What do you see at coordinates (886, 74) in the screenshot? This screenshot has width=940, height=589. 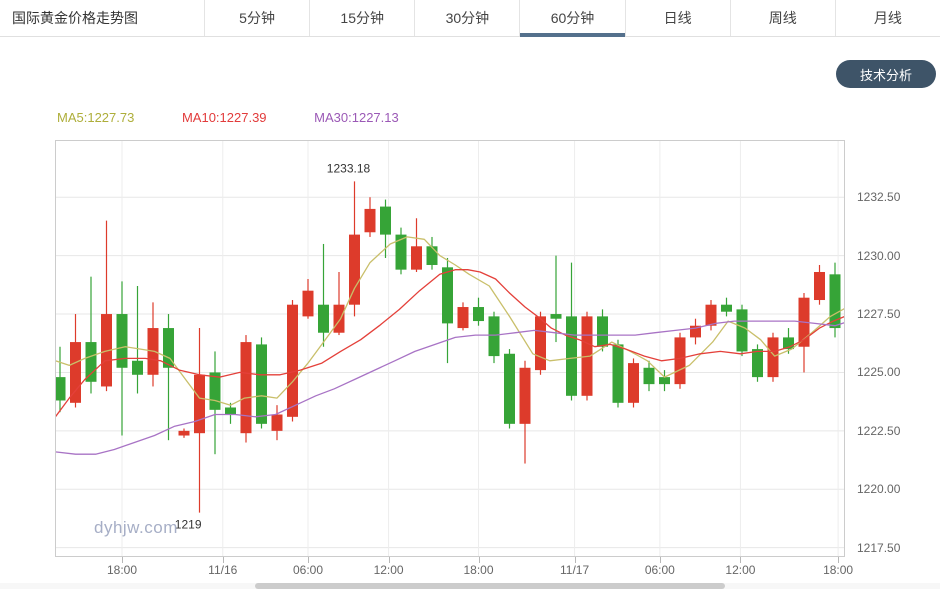 I see `technical-analysis-button: 技术分析` at bounding box center [886, 74].